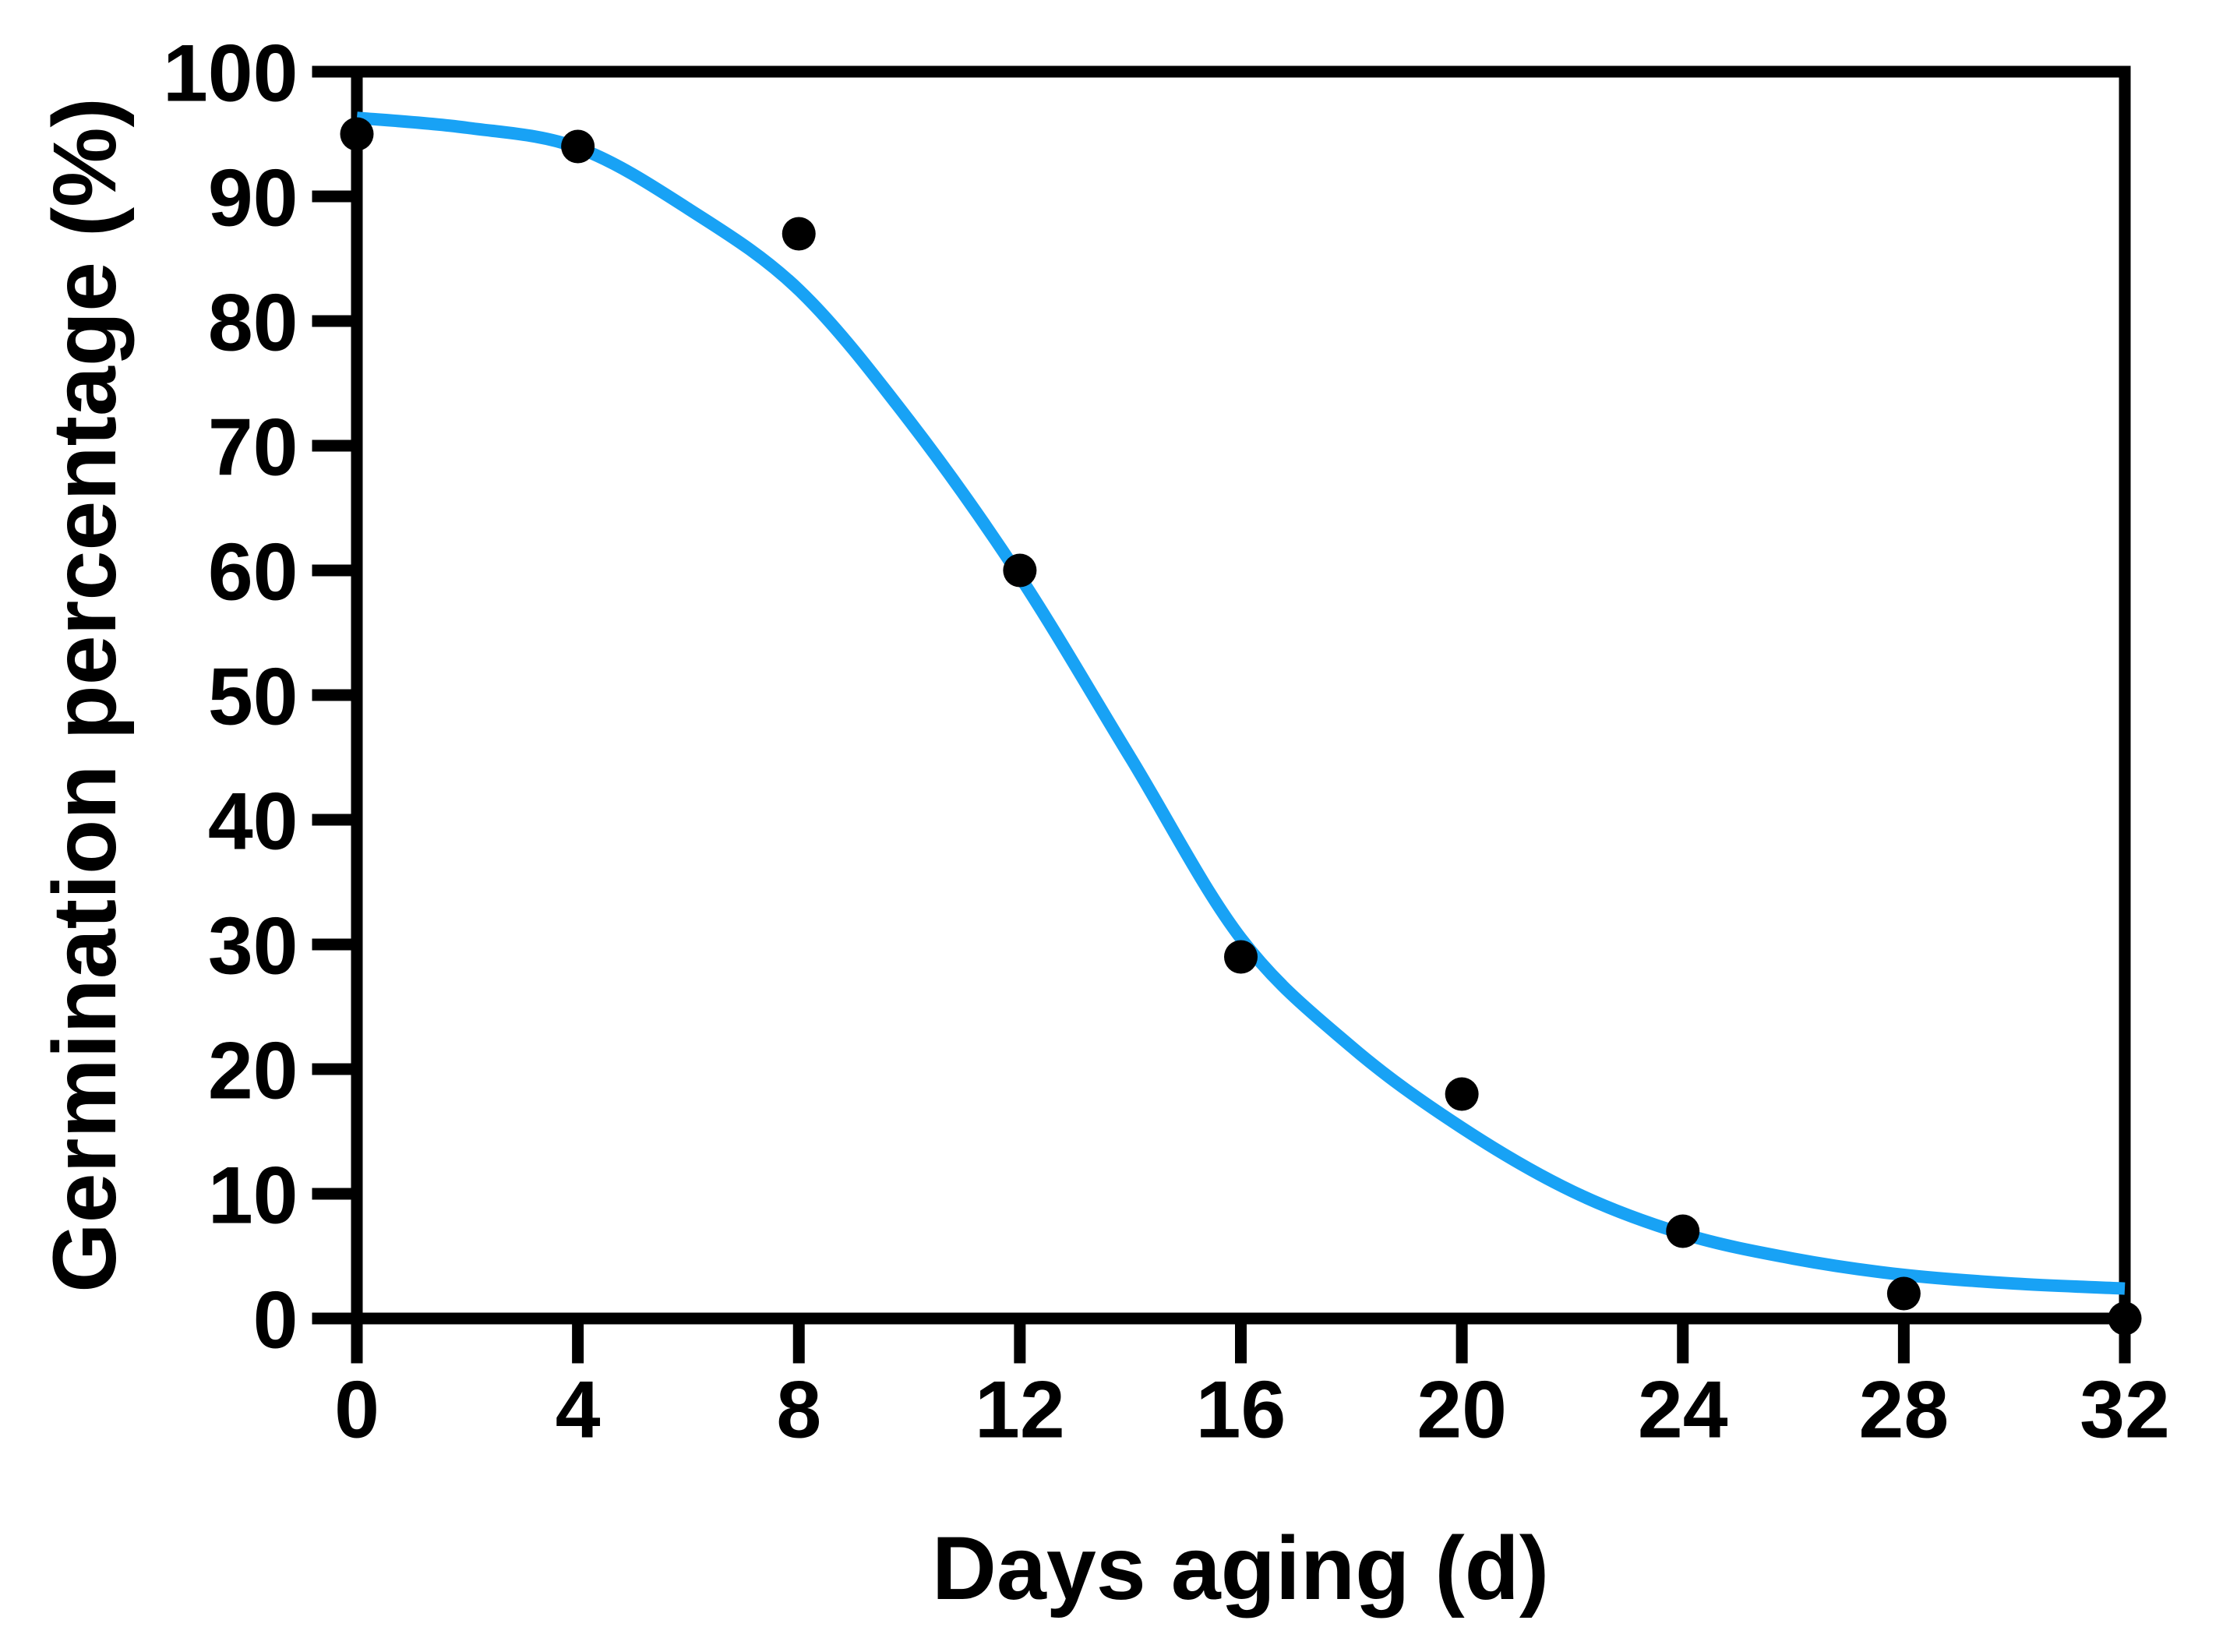  Describe the element at coordinates (85, 695) in the screenshot. I see `y-axis-title: Germination percentage (%)` at that location.